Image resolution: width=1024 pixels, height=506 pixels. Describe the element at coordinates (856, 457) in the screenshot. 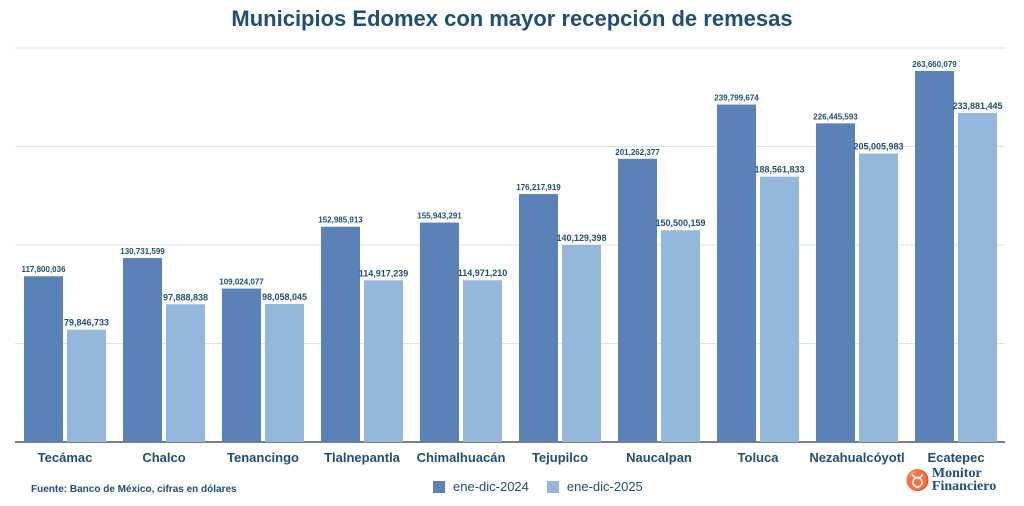

I see `x-tick-label: Nezahualcóyotl` at that location.